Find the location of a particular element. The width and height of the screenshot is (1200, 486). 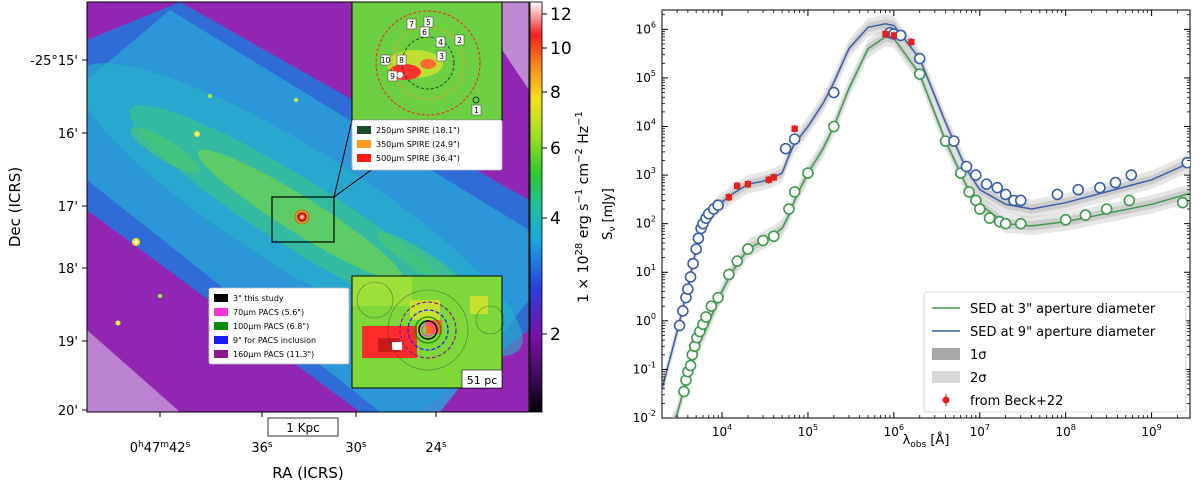

sed-x-tick-label: 10⁷ is located at coordinates (980, 431).